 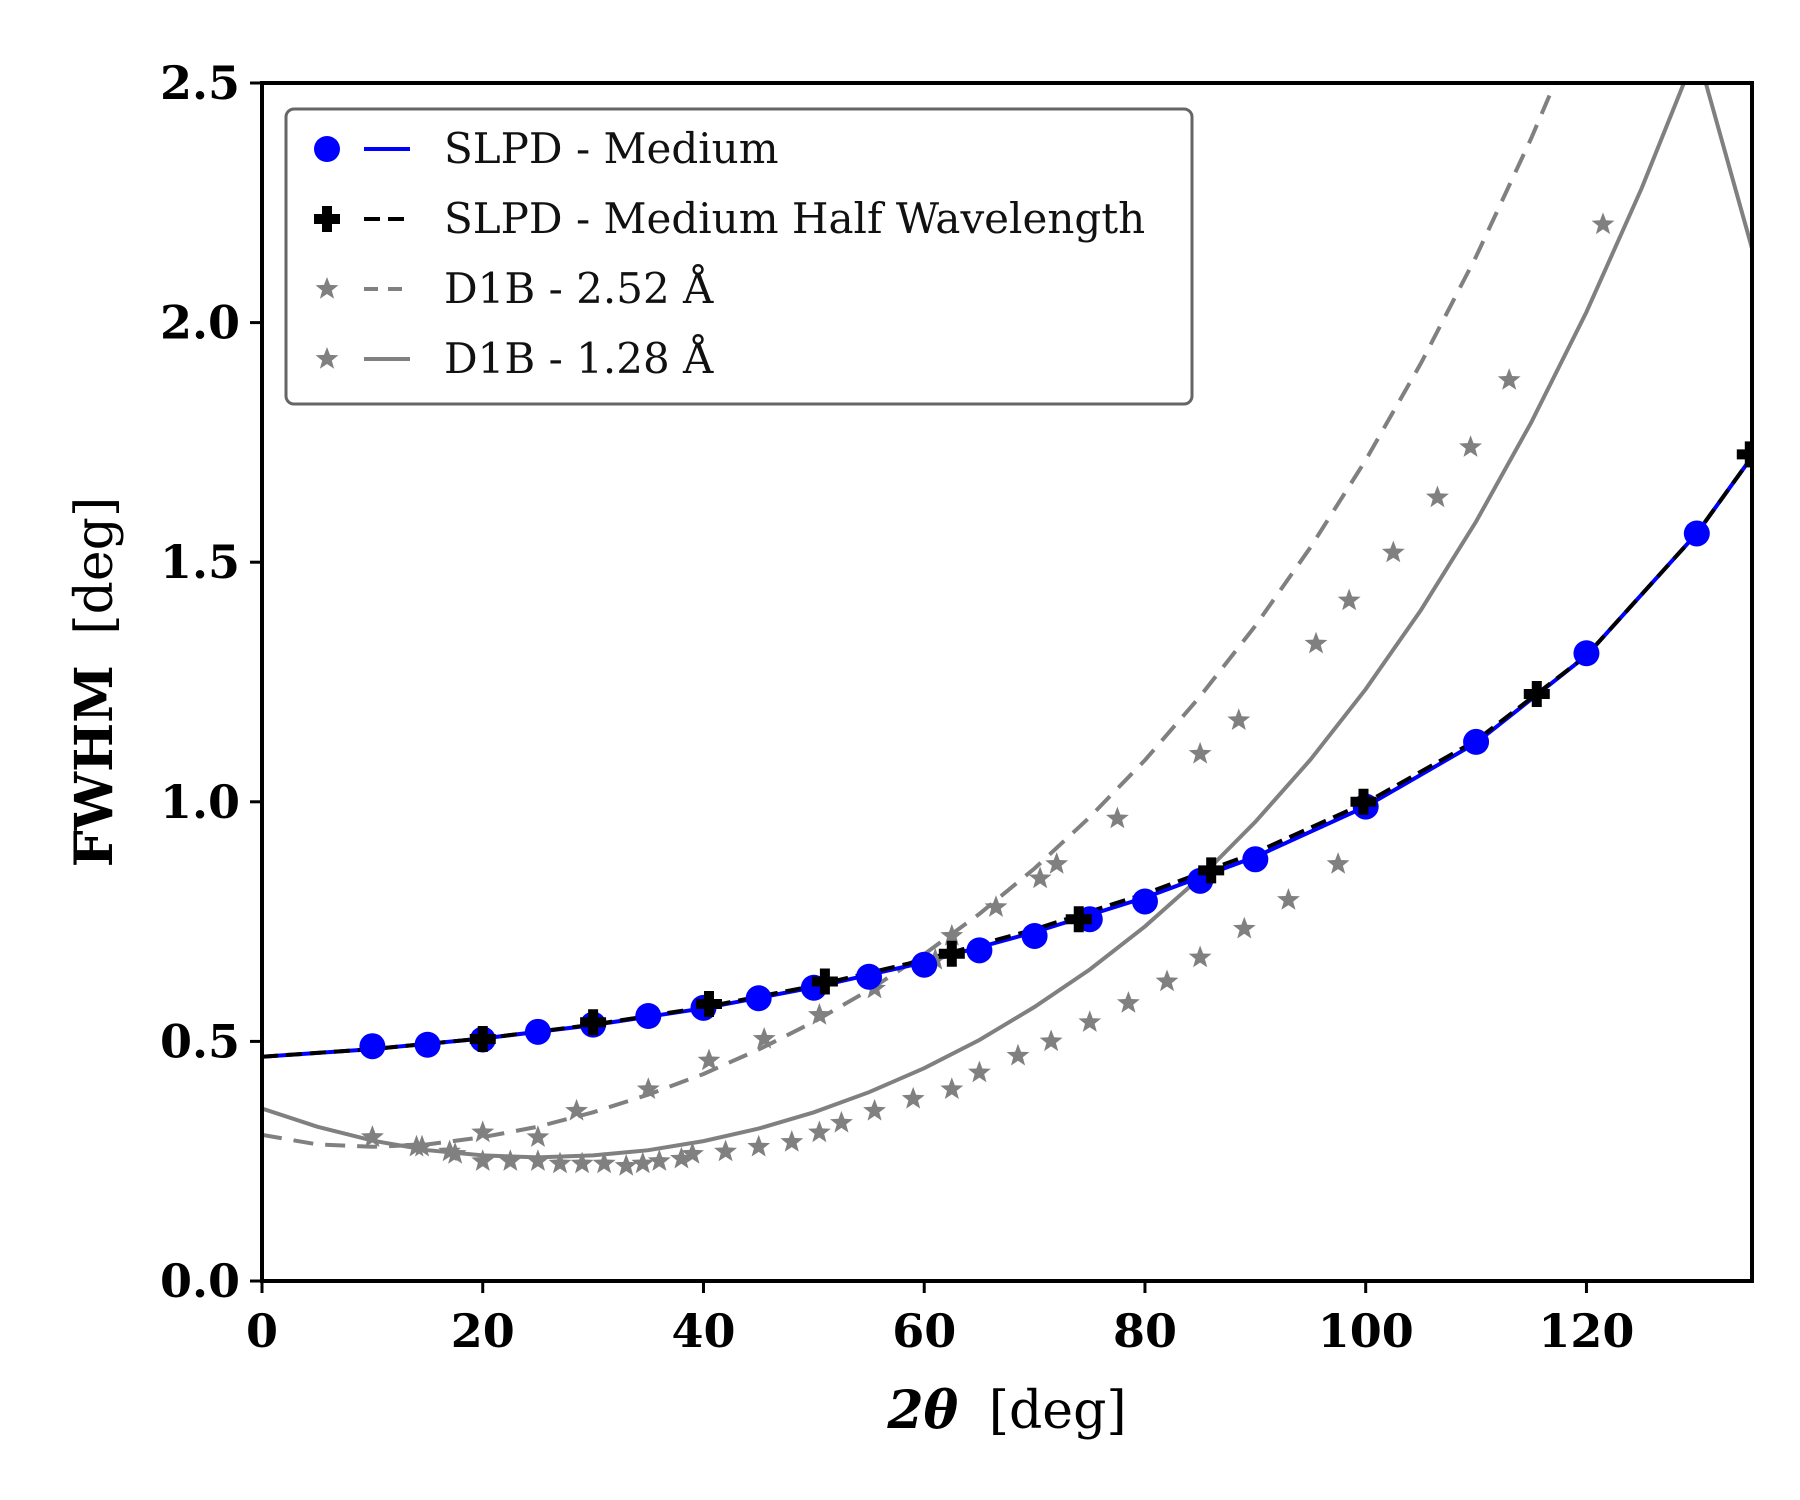 What do you see at coordinates (200, 1281) in the screenshot?
I see `y-tick-label: 0.0` at bounding box center [200, 1281].